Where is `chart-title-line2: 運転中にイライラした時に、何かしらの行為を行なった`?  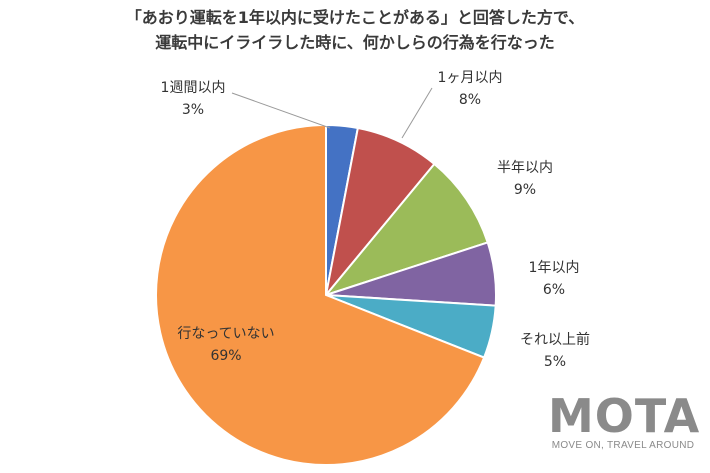
chart-title-line2: 運転中にイライラした時に、何かしらの行為を行なった is located at coordinates (355, 42).